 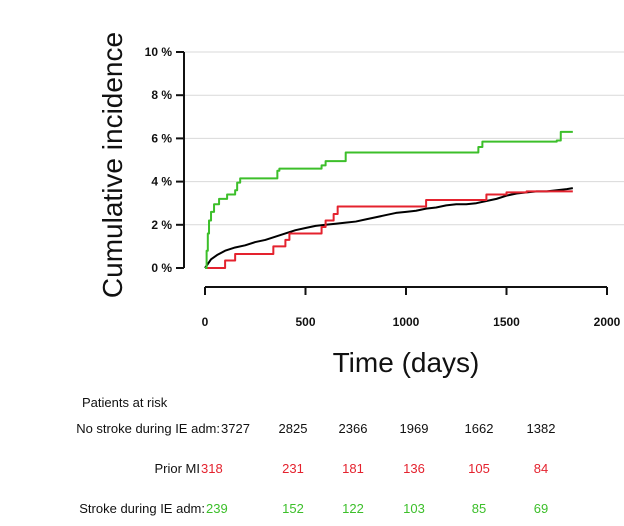 I want to click on risk-value: 2366, so click(x=353, y=428).